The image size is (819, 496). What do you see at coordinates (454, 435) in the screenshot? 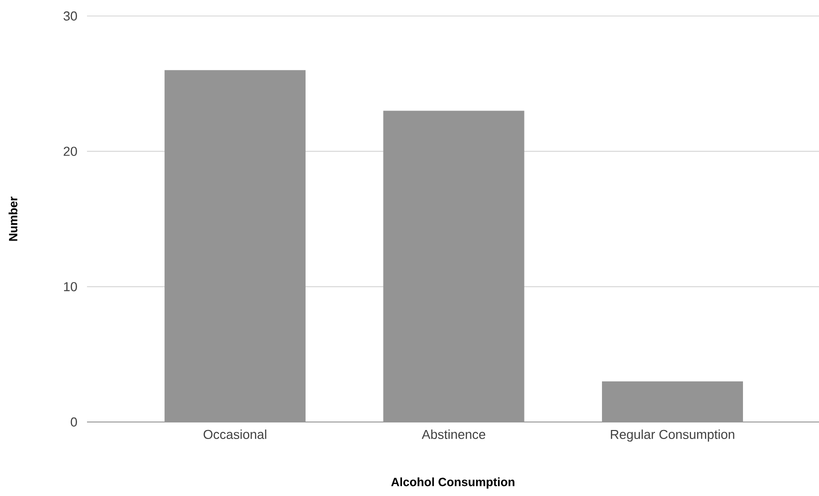
I see `x-tick-label: Abstinence` at bounding box center [454, 435].